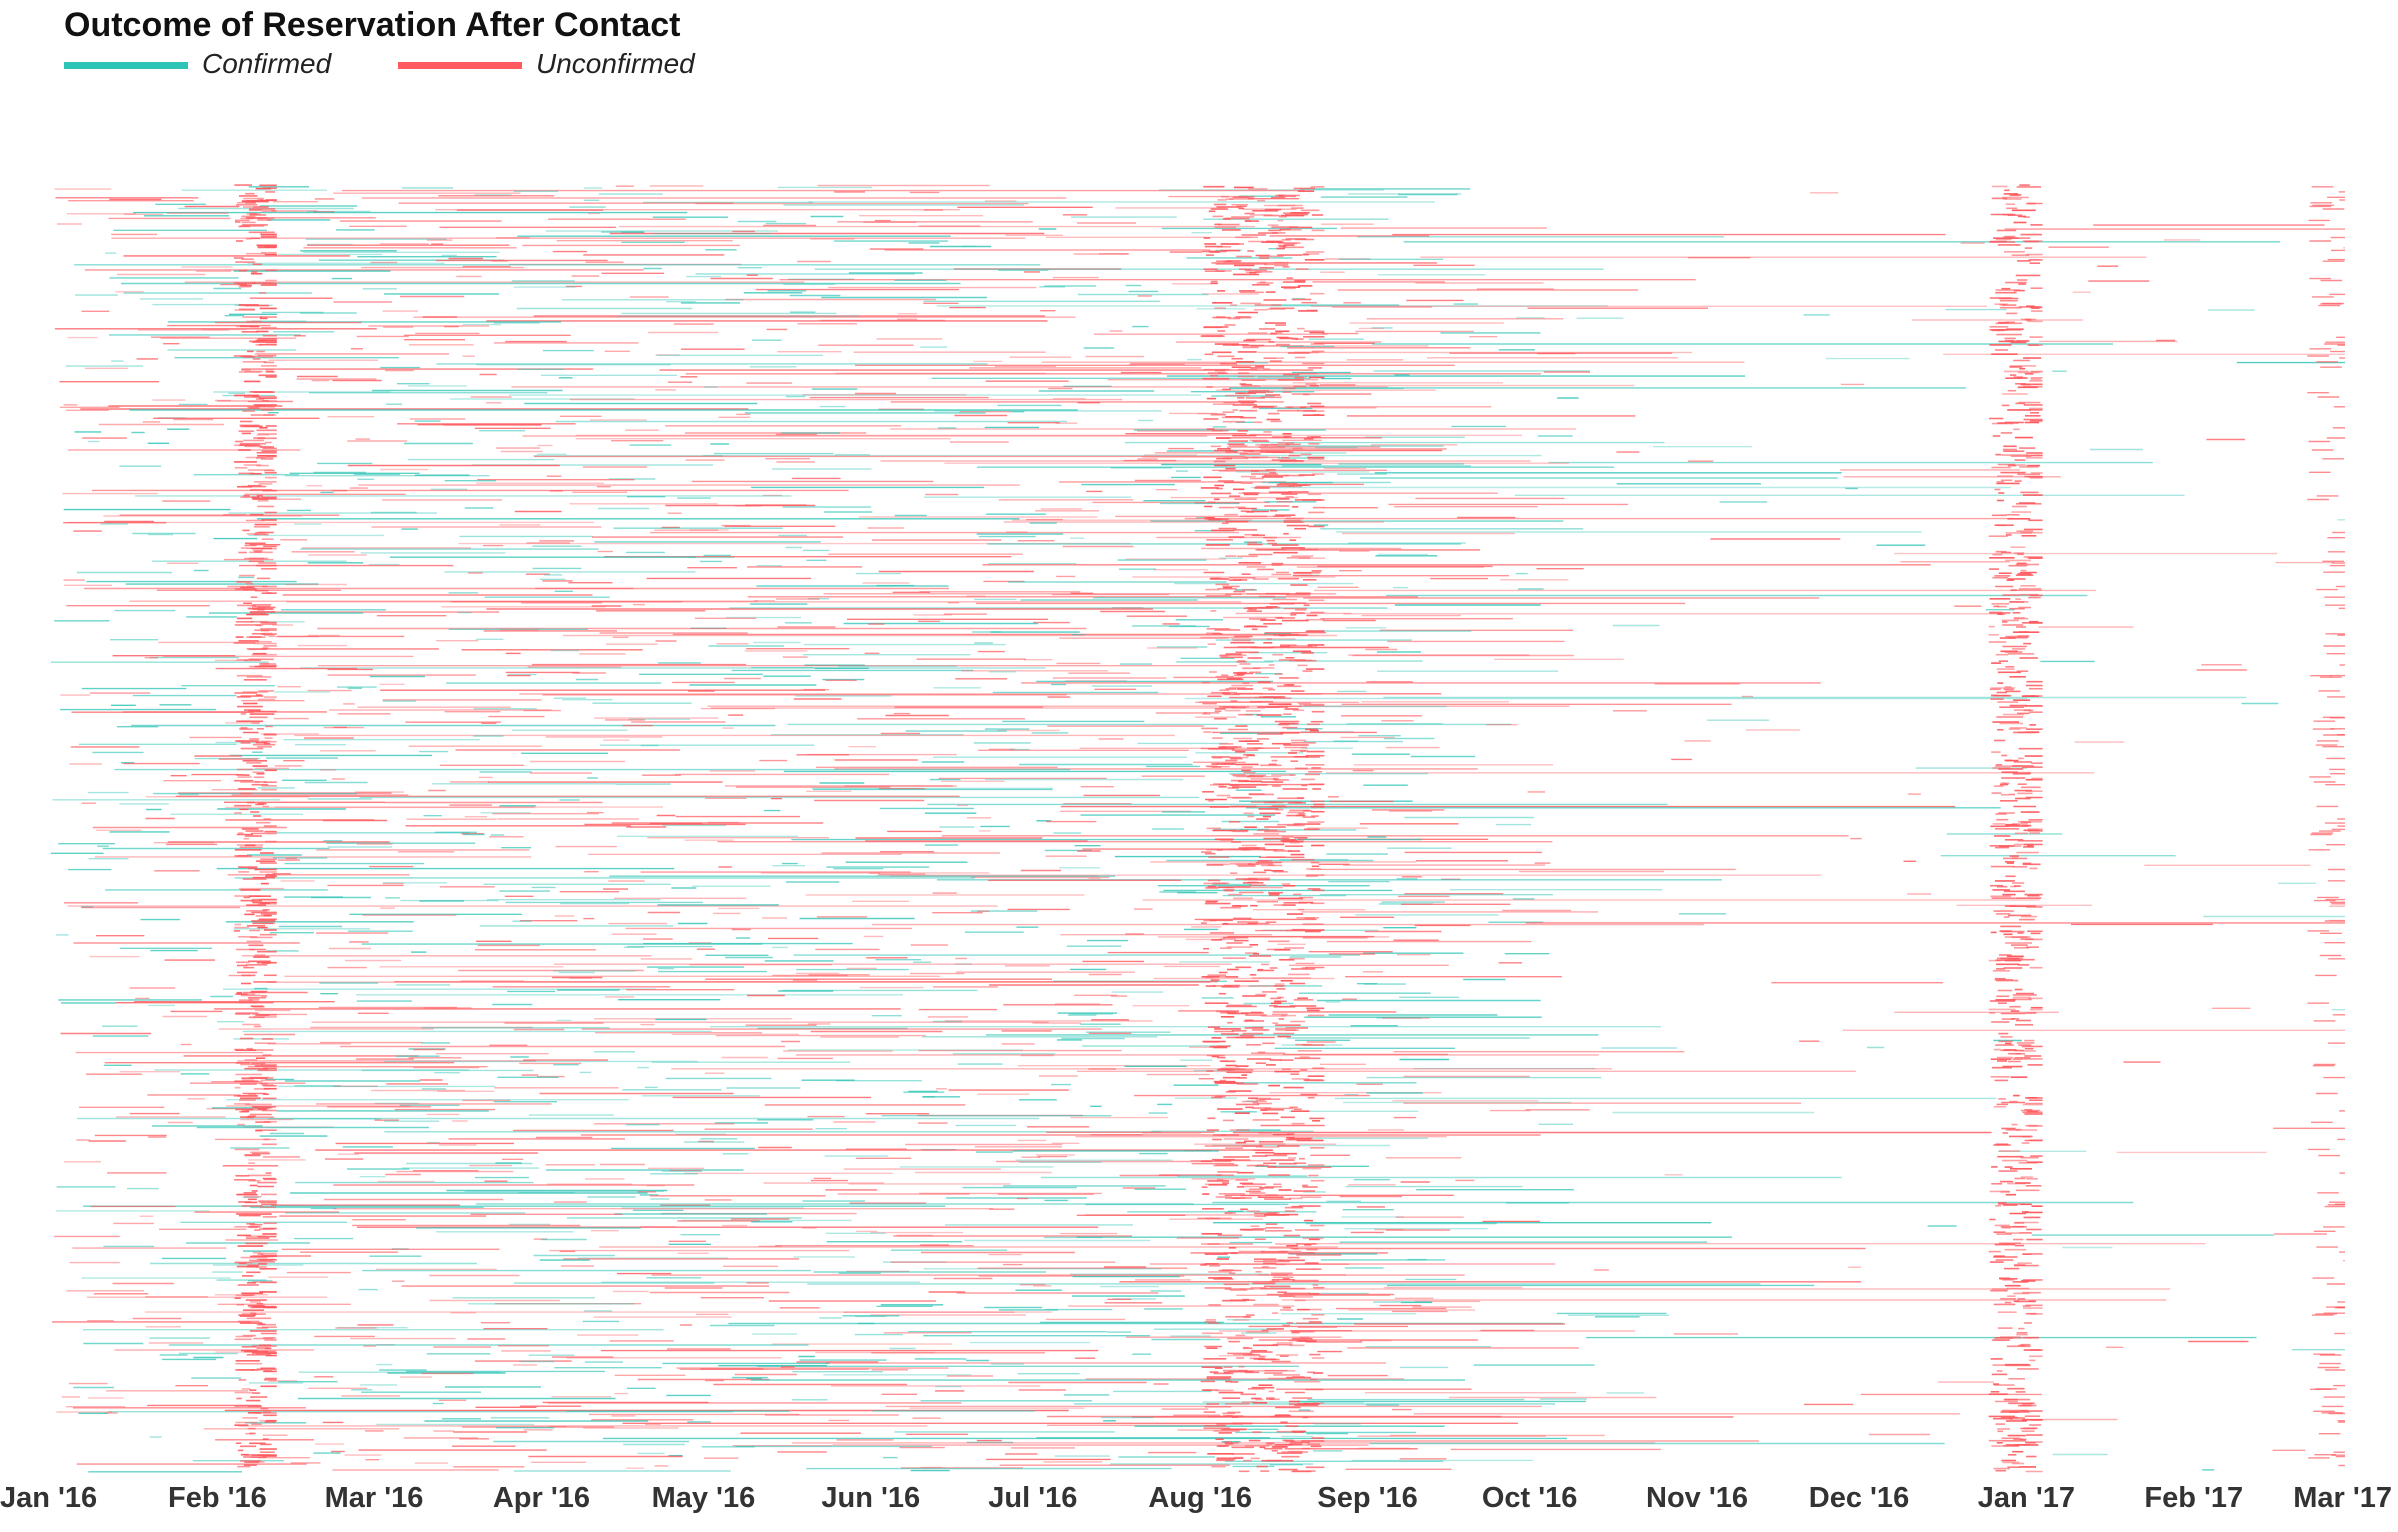 This screenshot has width=2398, height=1532. What do you see at coordinates (615, 63) in the screenshot?
I see `legend-label-unconfirmed: Unconfirmed` at bounding box center [615, 63].